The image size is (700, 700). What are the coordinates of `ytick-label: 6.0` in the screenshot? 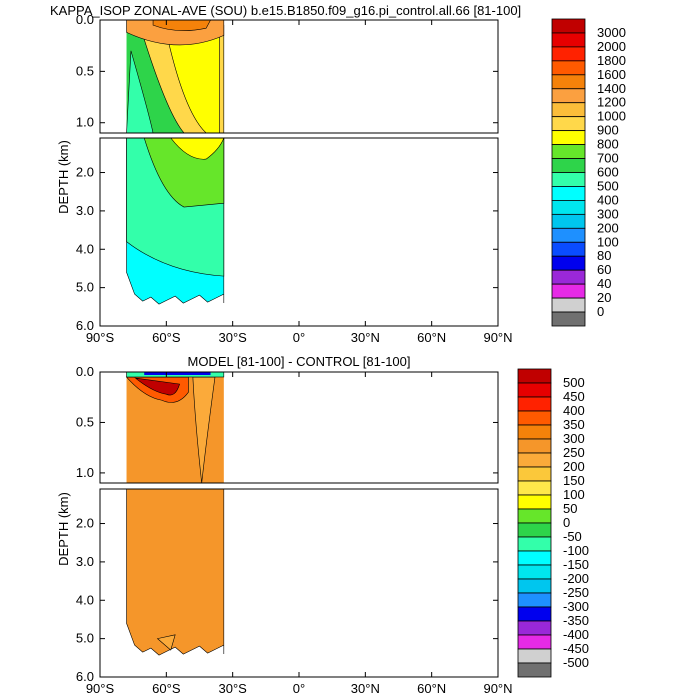 It's located at (85, 676).